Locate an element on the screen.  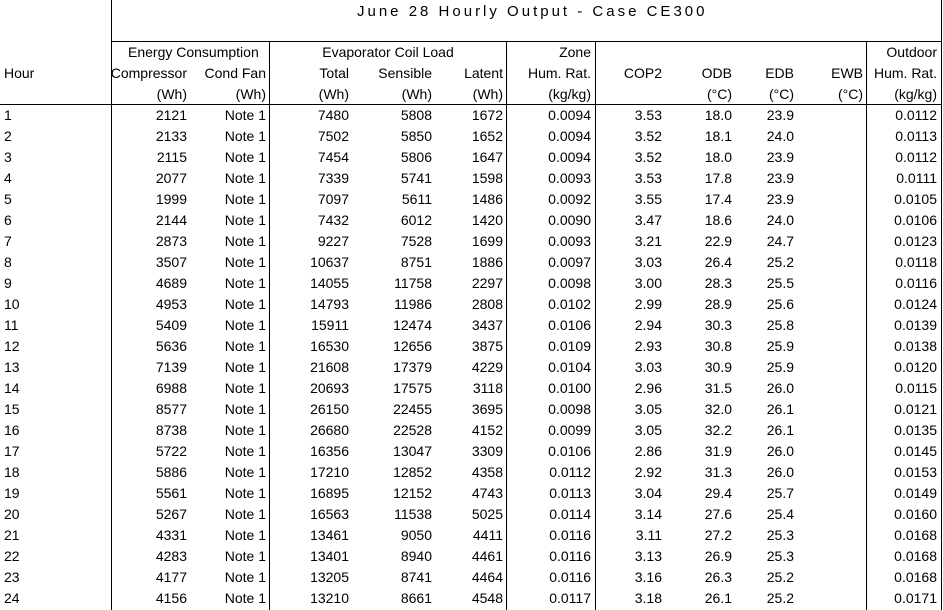
column-unit-comp: (Wh) is located at coordinates (171, 94).